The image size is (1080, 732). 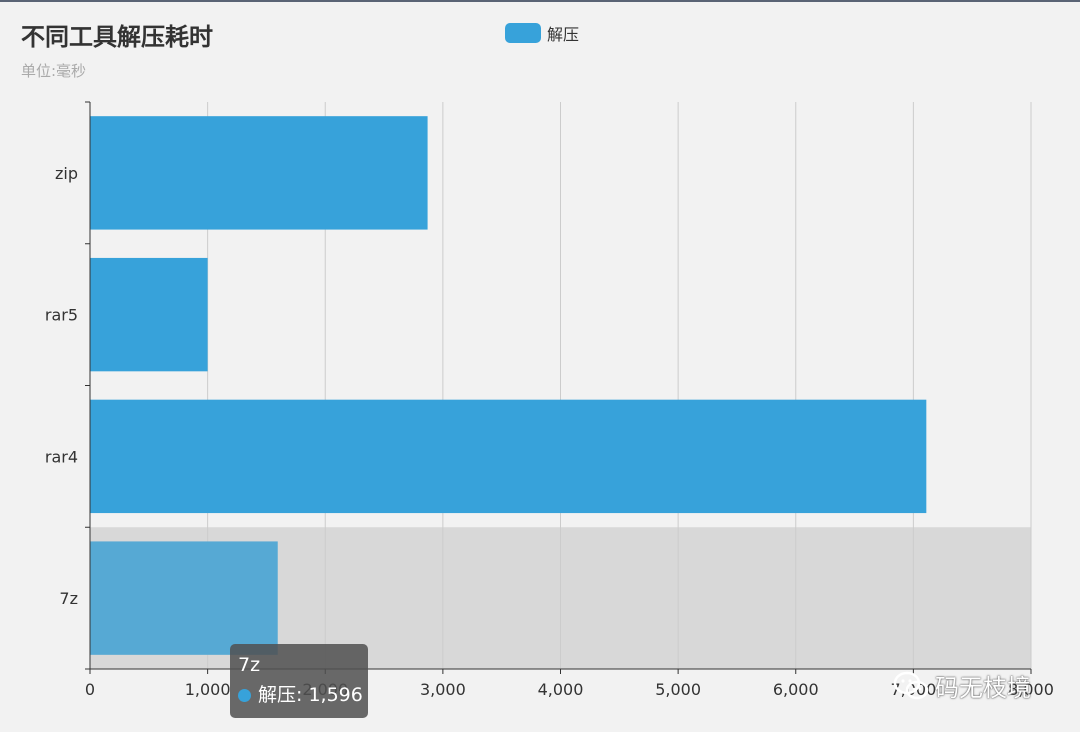 I want to click on x-tick-label: 8,000, so click(x=1031, y=689).